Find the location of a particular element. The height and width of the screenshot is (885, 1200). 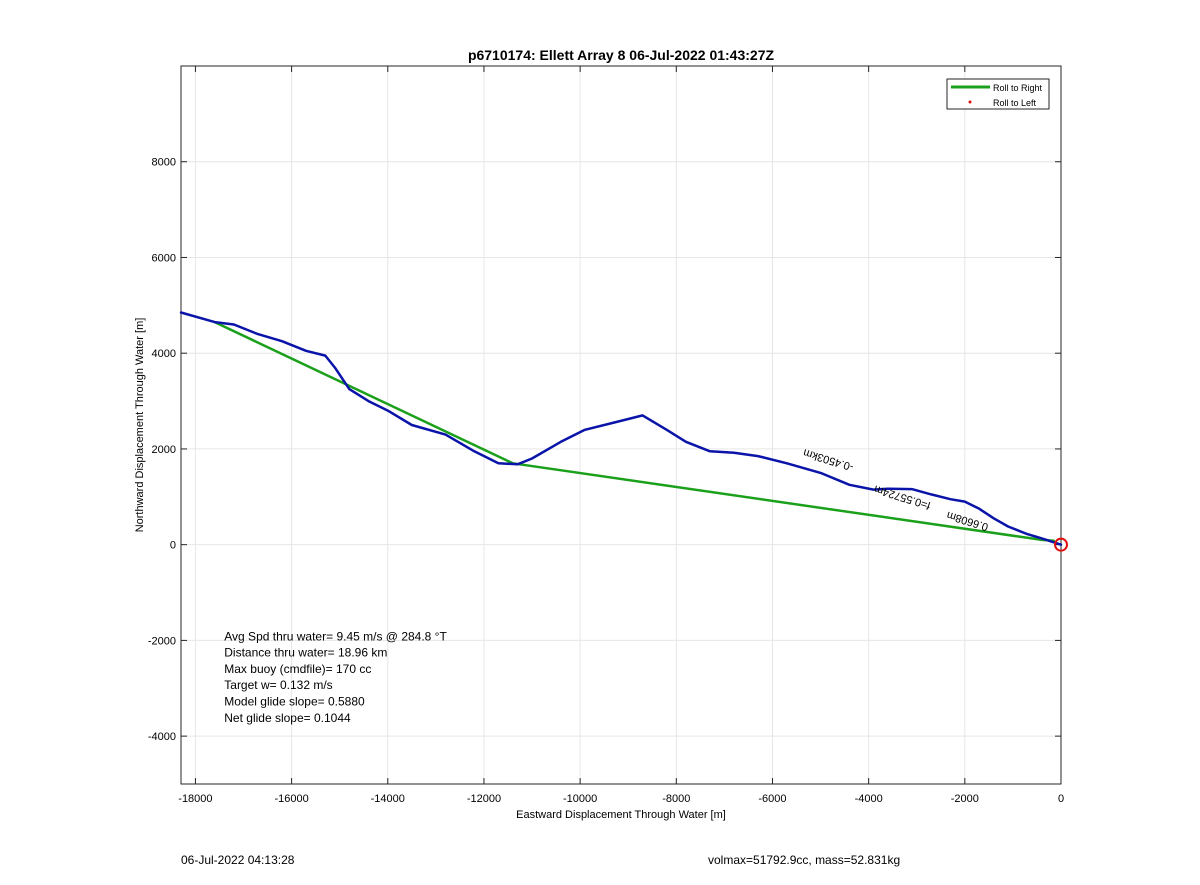

x-tick-label: -18000 is located at coordinates (195, 799).